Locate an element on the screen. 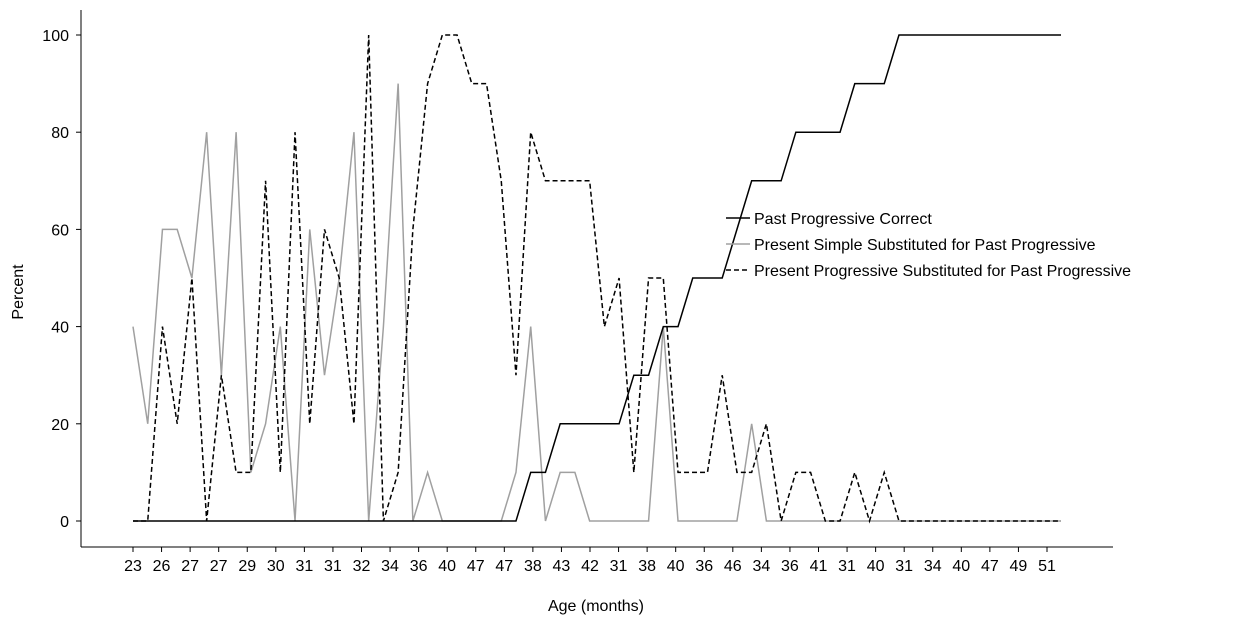 This screenshot has height=618, width=1239. x-tick-label: 32 is located at coordinates (362, 566).